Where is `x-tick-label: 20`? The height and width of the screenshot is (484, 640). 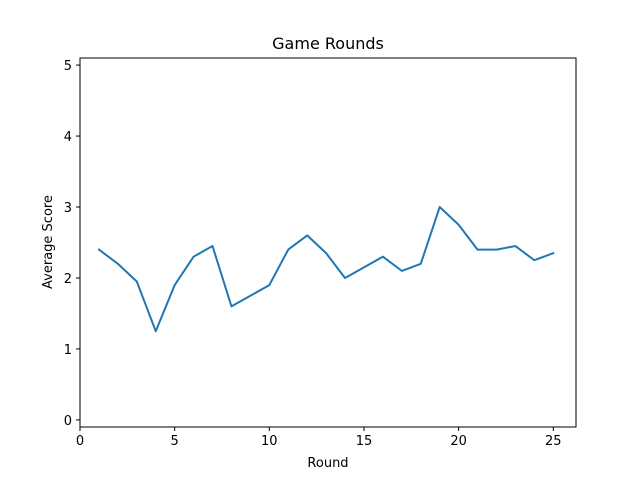 x-tick-label: 20 is located at coordinates (458, 441).